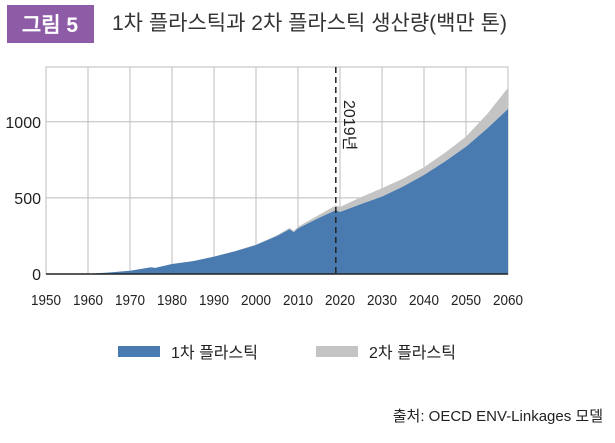 The image size is (615, 443). What do you see at coordinates (382, 301) in the screenshot?
I see `x-tick-label: 2030` at bounding box center [382, 301].